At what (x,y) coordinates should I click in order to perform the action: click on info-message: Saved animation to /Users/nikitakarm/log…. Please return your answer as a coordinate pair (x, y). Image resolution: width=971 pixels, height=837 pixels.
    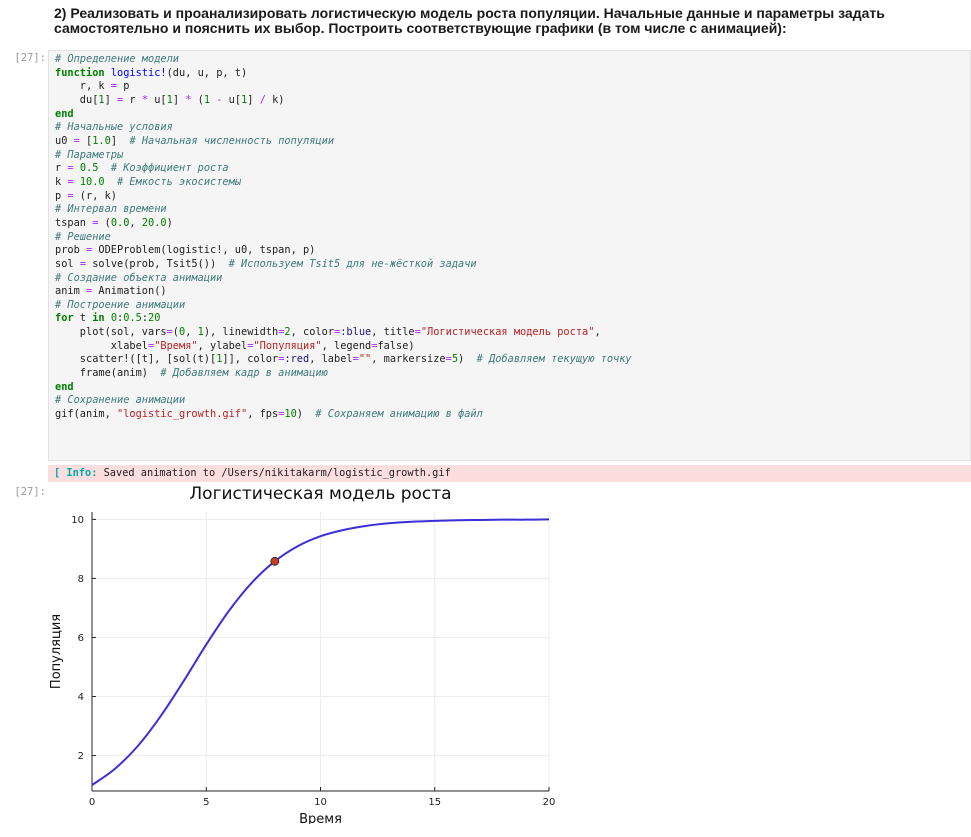
    Looking at the image, I should click on (274, 473).